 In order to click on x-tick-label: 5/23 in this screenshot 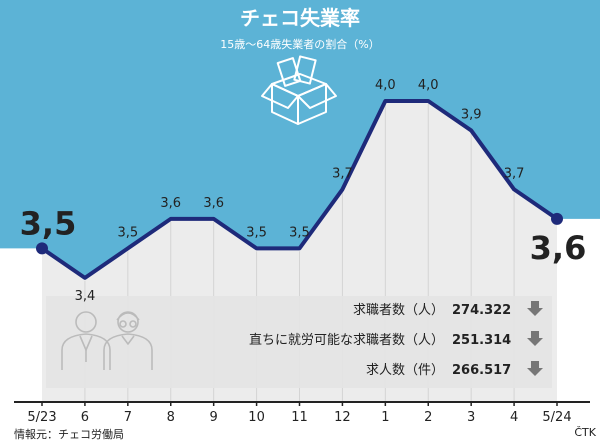, I will do `click(41, 417)`.